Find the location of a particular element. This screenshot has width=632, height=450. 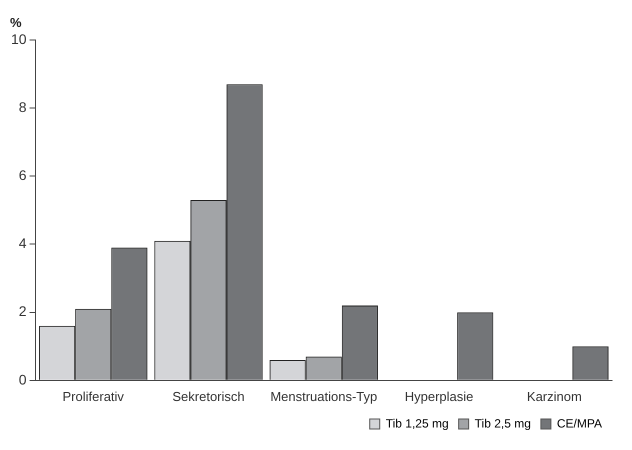

legend-label: Tib 1,25 mg is located at coordinates (417, 423).